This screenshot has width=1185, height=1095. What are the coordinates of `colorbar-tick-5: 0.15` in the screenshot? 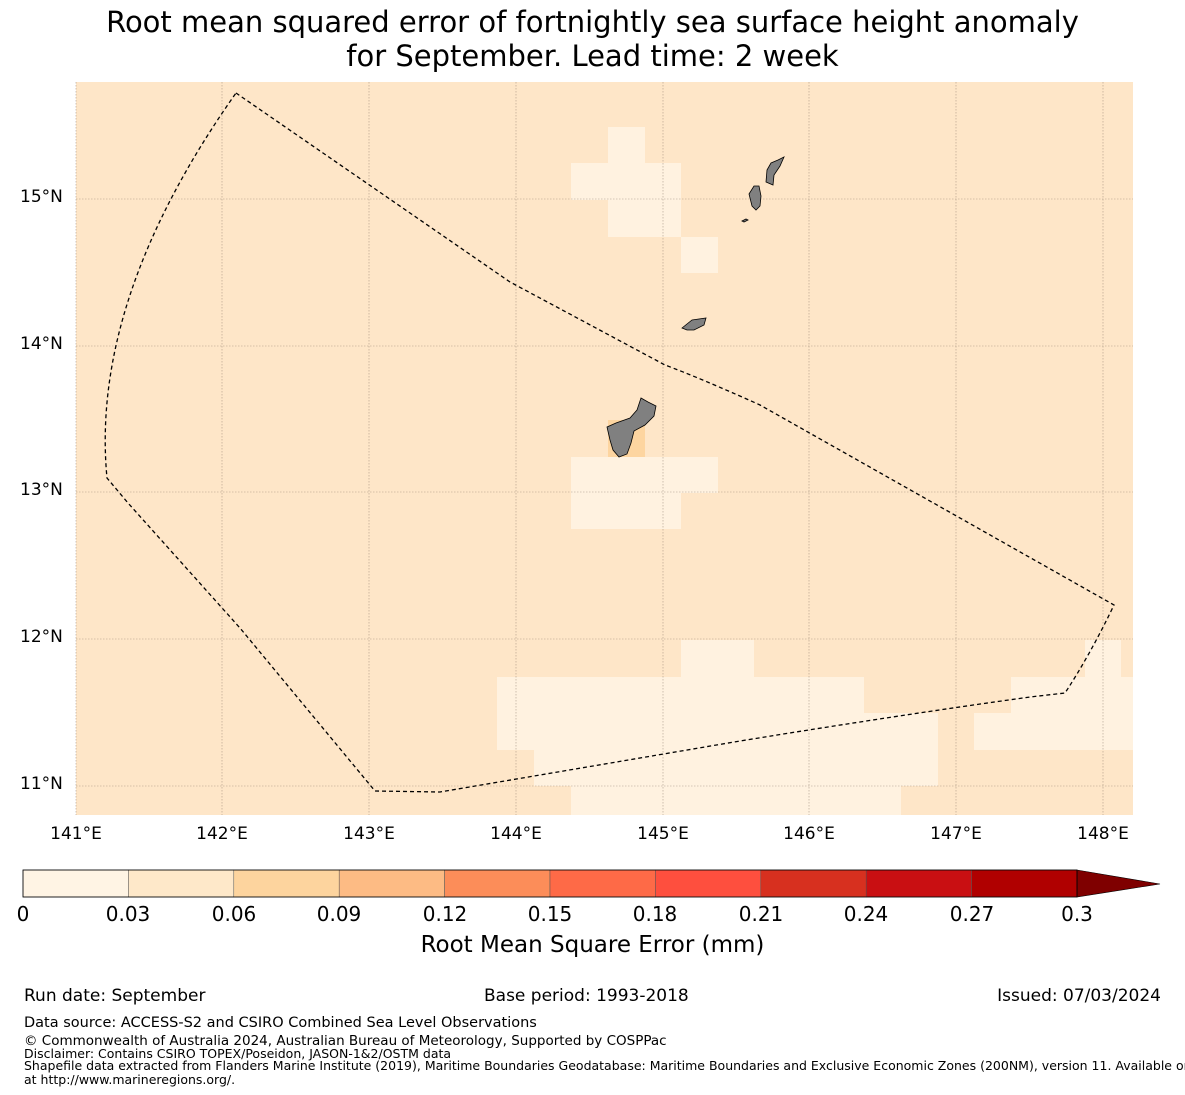 It's located at (550, 914).